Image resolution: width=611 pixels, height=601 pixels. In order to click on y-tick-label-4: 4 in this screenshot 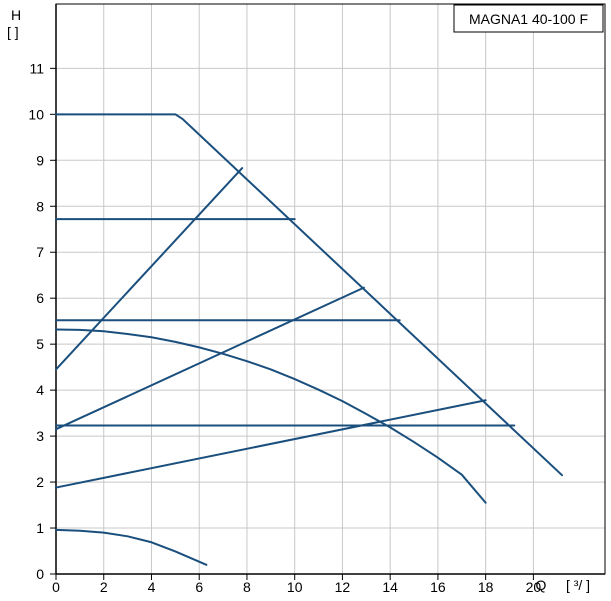, I will do `click(40, 390)`.